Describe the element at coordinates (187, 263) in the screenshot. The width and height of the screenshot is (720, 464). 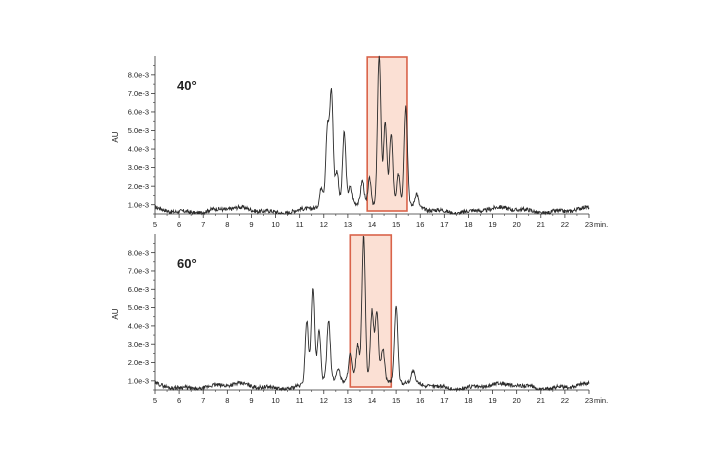
I see `panel-title: 60°` at that location.